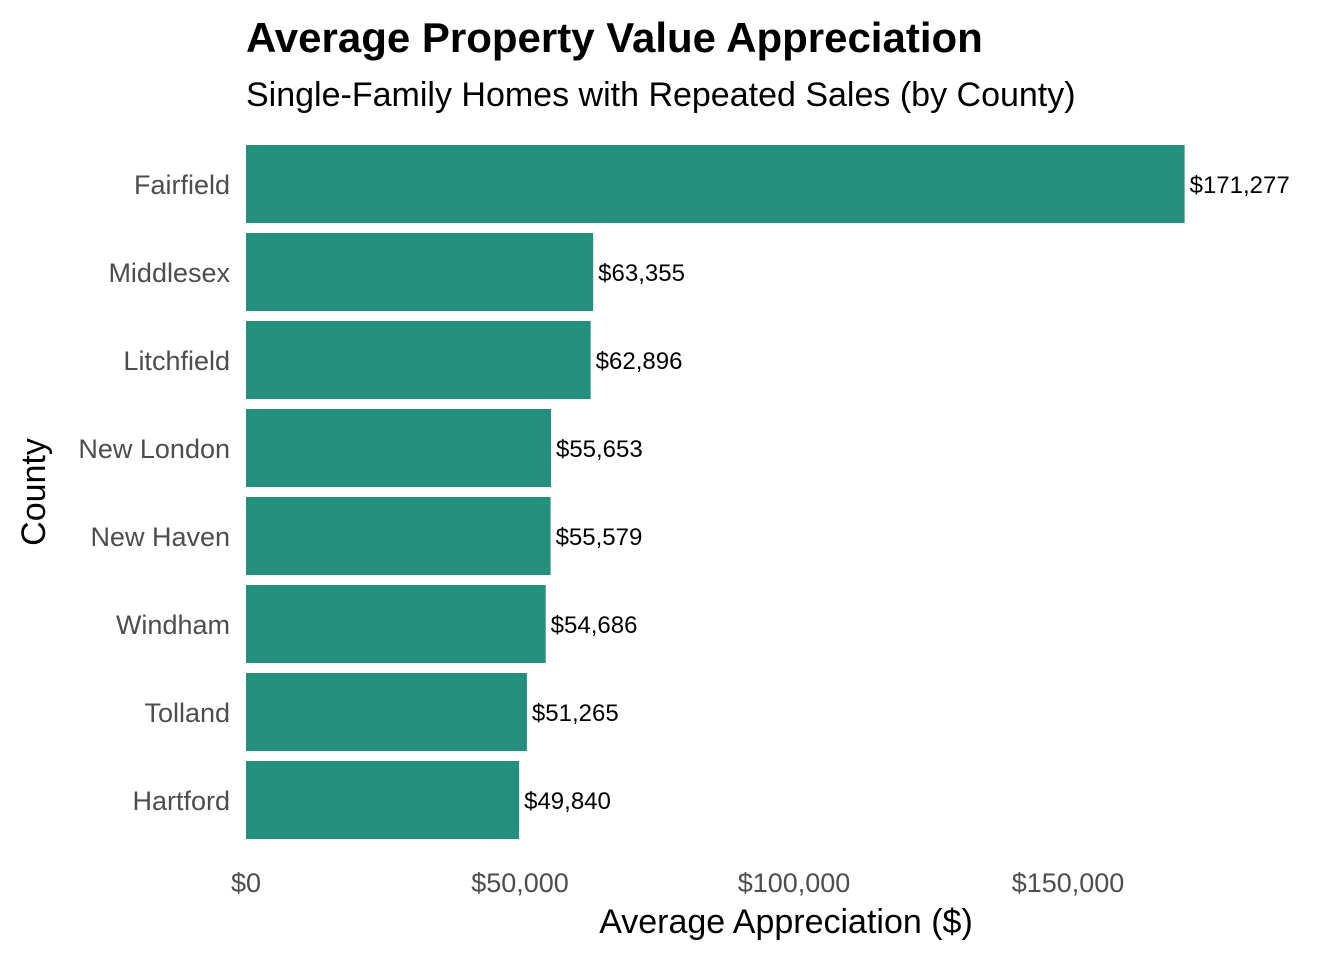 This screenshot has height=960, width=1344. I want to click on y-axis-title: County, so click(34, 492).